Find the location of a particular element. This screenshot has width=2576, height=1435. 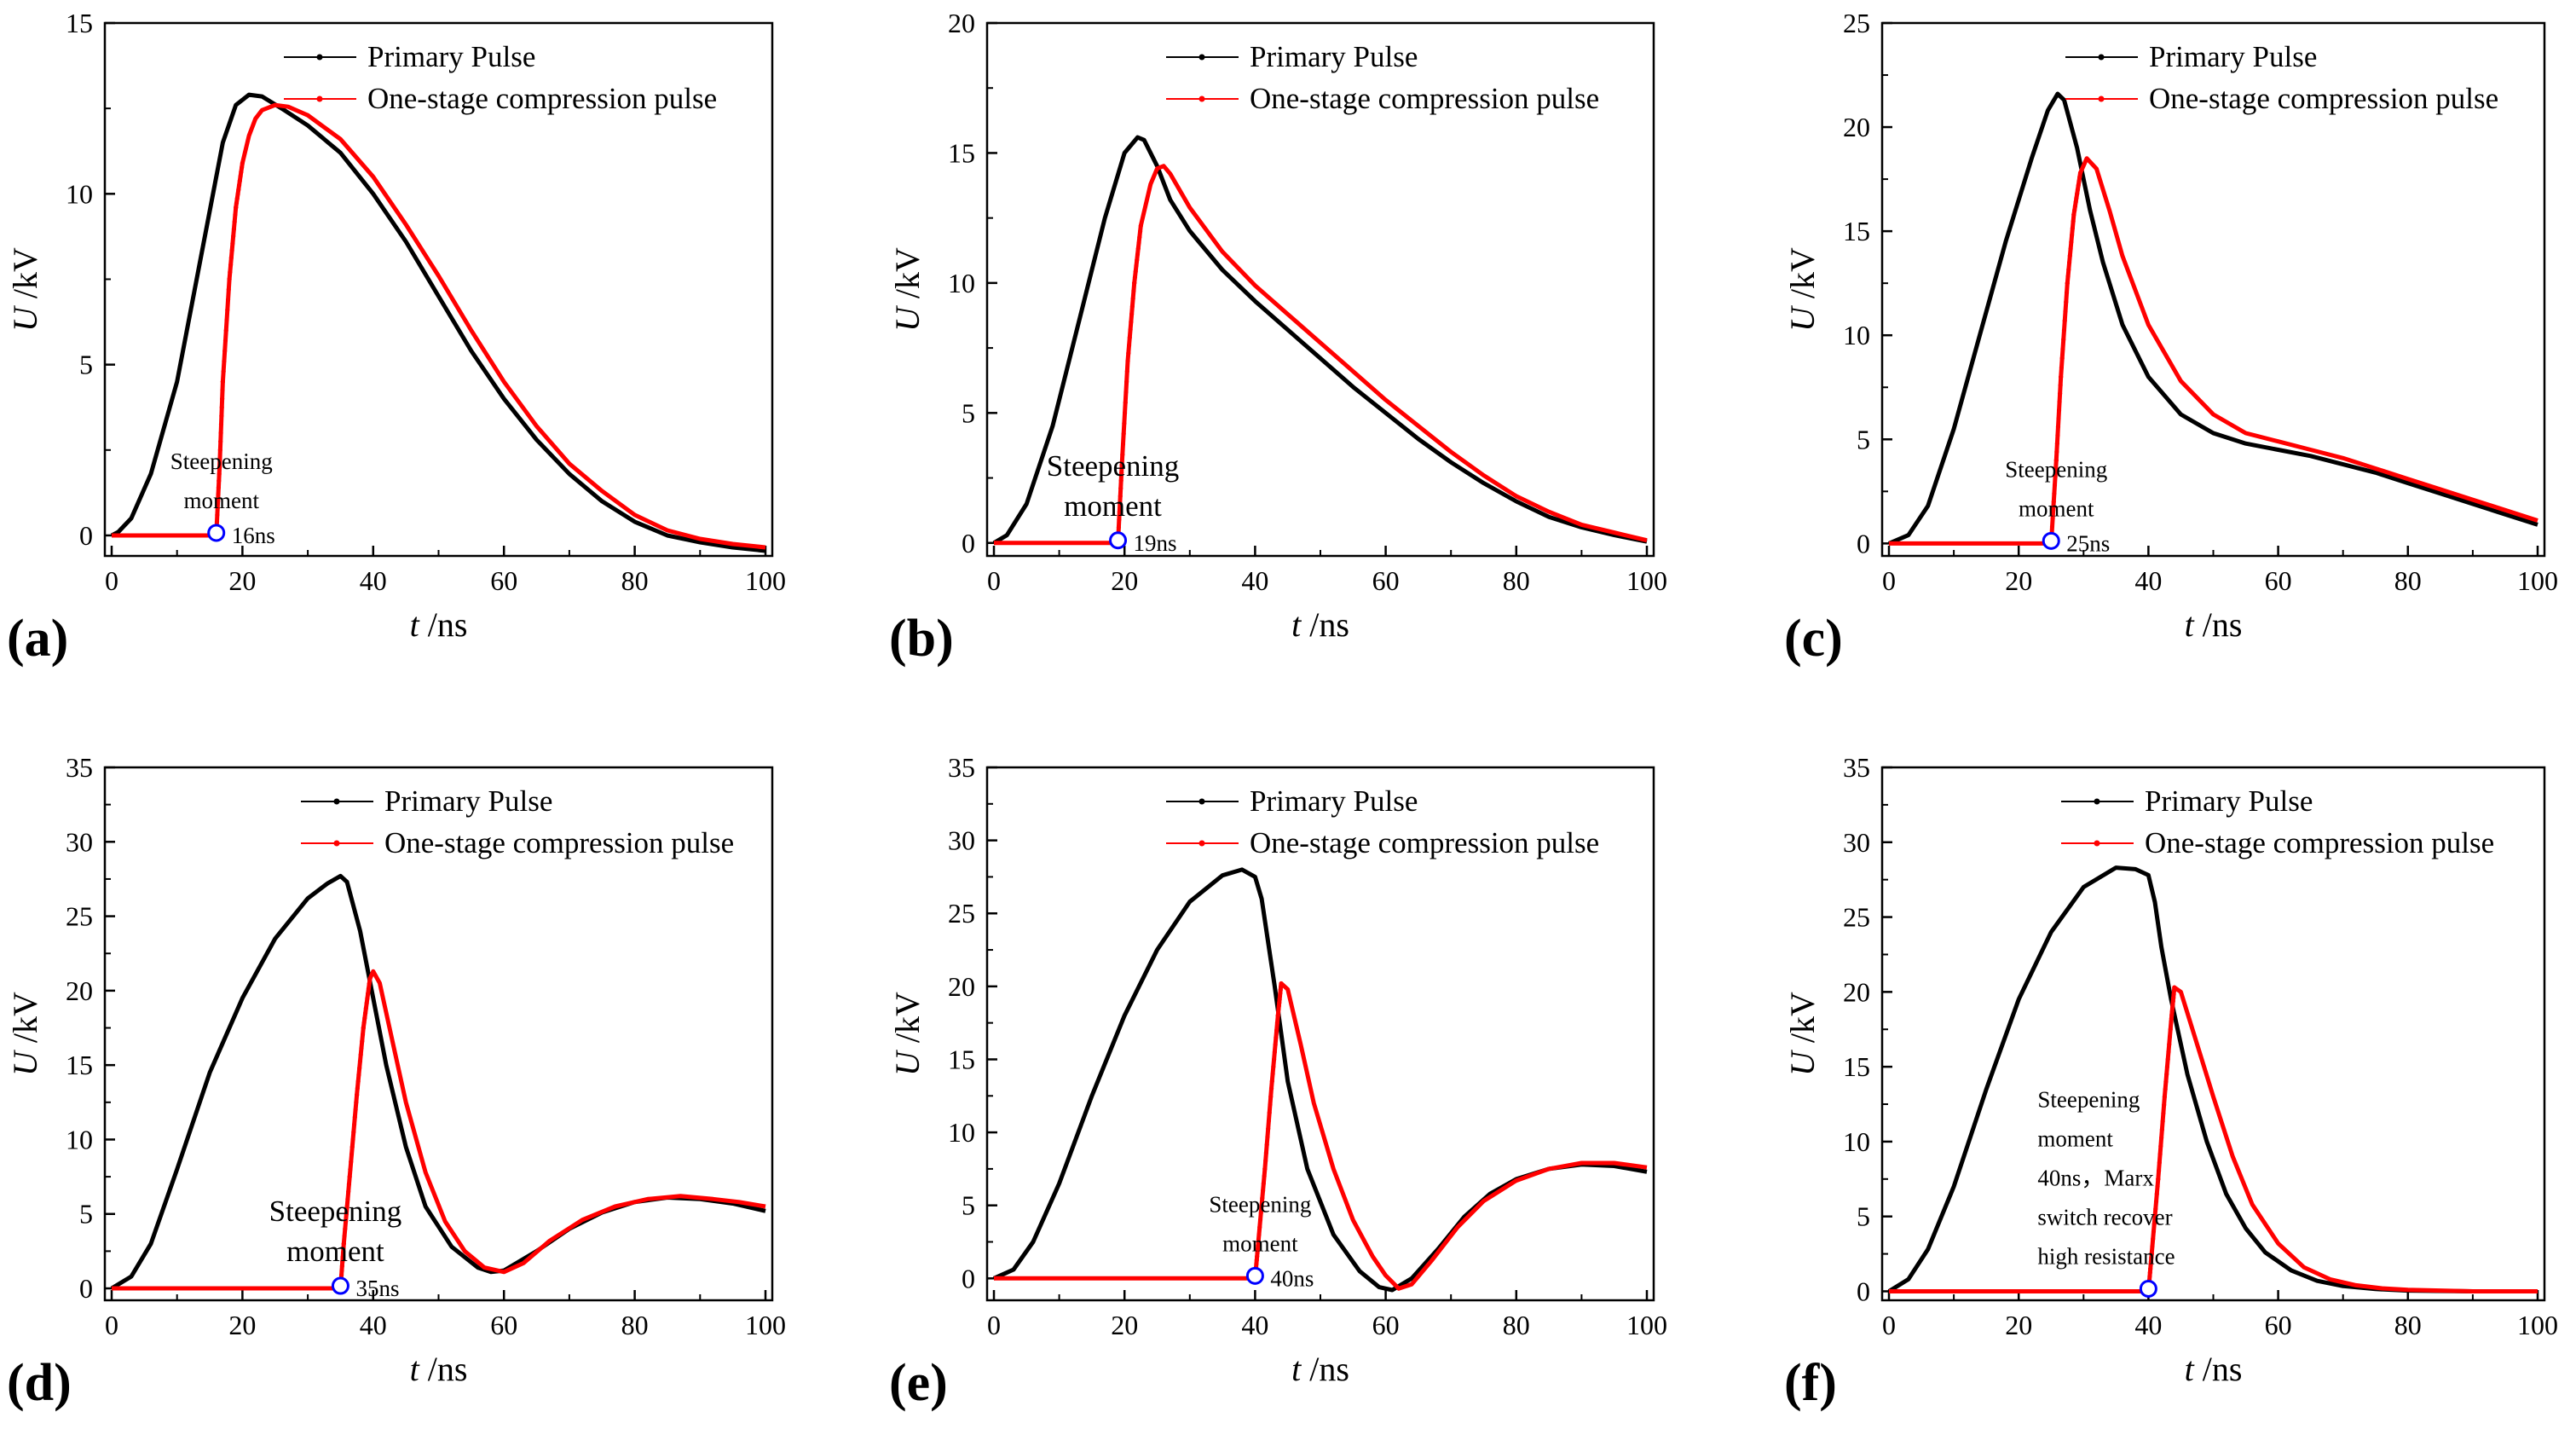

legend-marker-compressed is located at coordinates (1201, 98).